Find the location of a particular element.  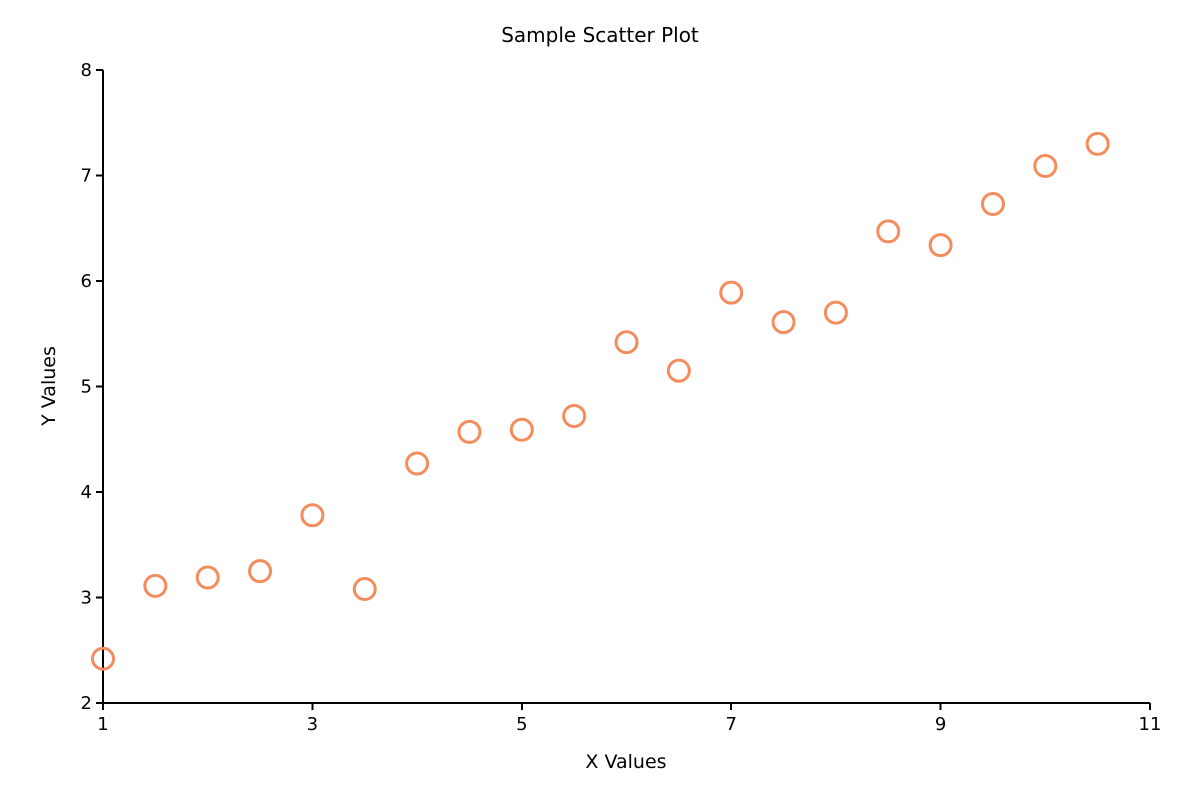

y-tick-label: 5 is located at coordinates (86, 387).